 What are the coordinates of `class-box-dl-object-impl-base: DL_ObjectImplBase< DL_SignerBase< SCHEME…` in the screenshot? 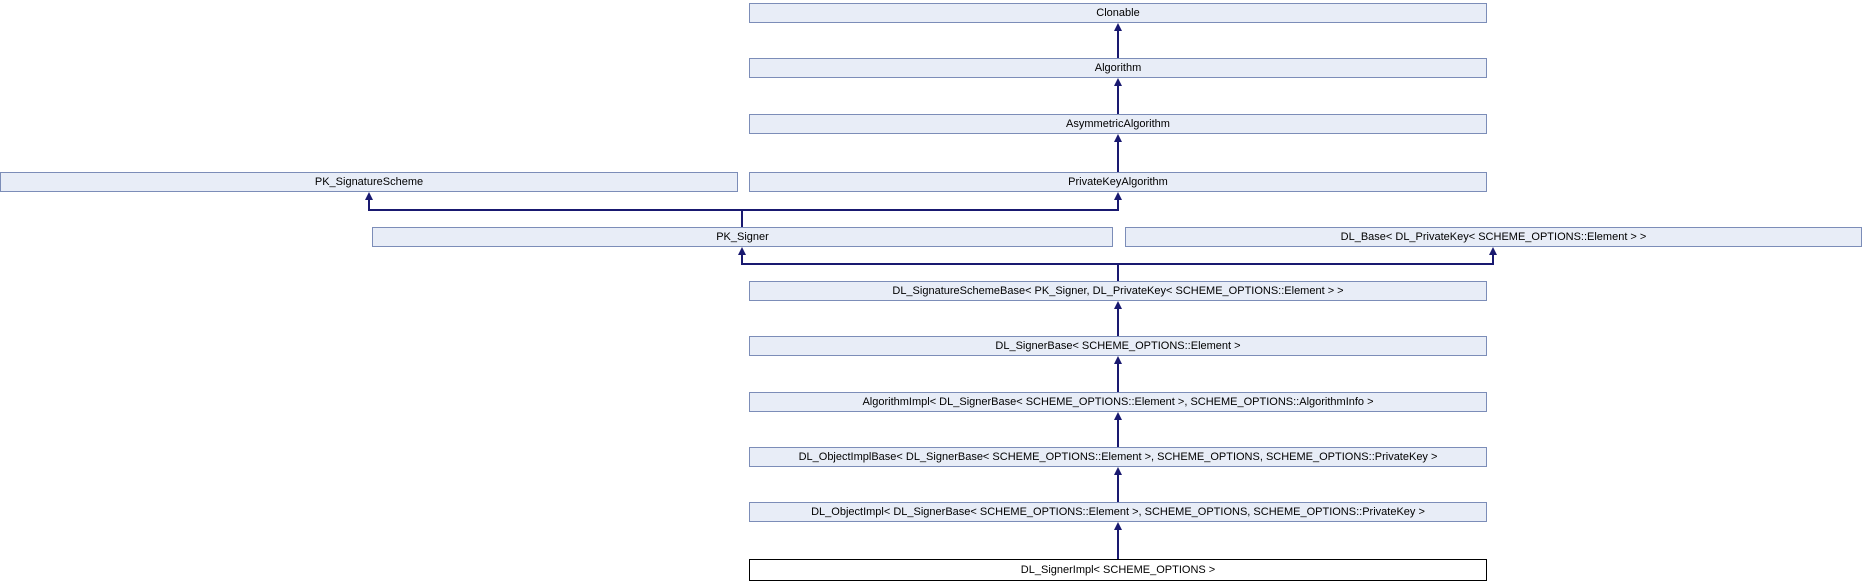 It's located at (1118, 457).